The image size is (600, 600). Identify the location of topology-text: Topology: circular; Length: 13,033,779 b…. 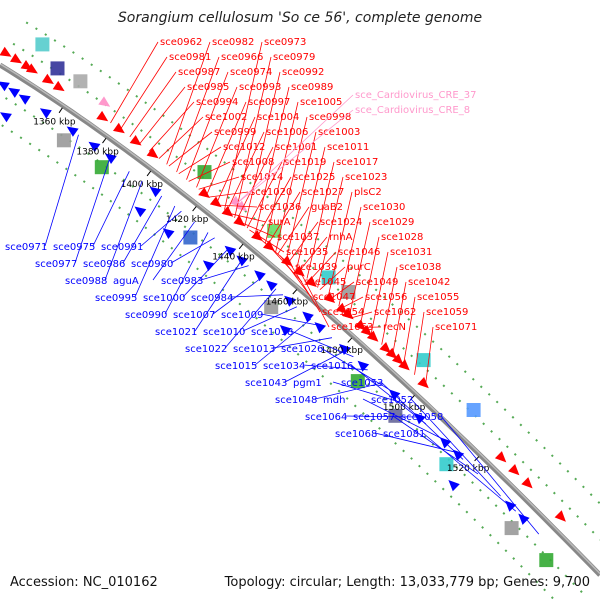
(407, 582).